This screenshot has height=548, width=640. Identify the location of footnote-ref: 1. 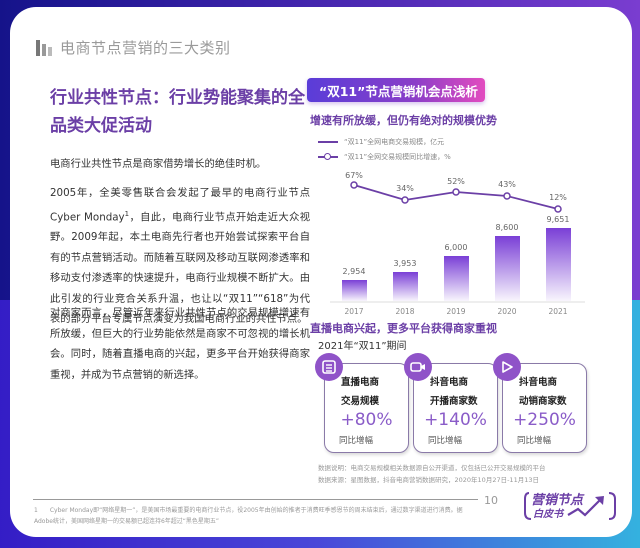
(127, 213).